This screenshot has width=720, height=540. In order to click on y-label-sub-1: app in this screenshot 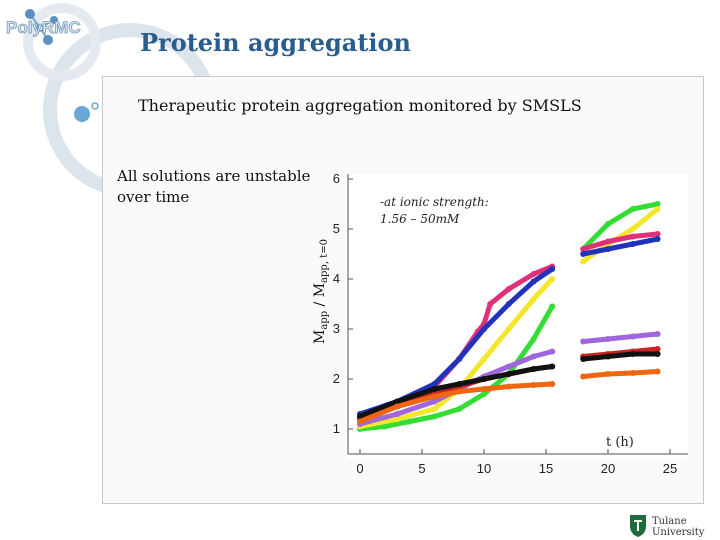, I will do `click(324, 320)`.